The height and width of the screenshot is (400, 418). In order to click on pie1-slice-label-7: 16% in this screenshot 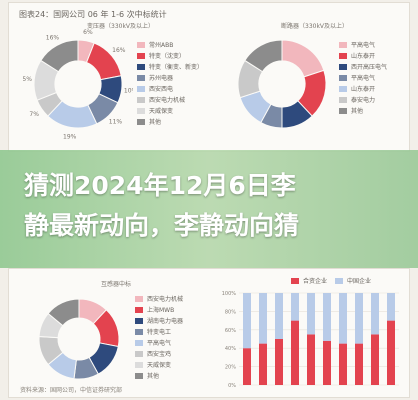, I will do `click(53, 38)`.